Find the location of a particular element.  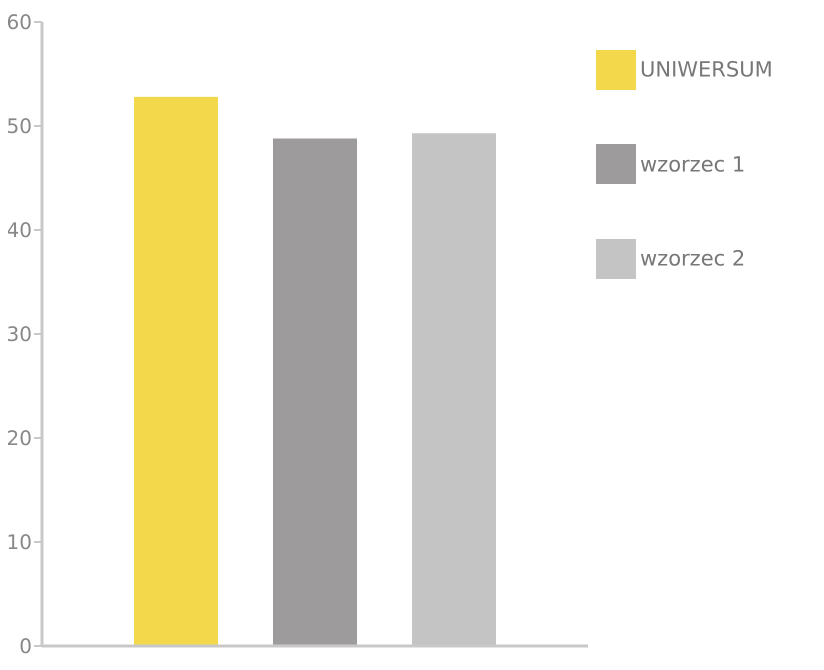

legend-label: wzorzec 1 is located at coordinates (693, 164).